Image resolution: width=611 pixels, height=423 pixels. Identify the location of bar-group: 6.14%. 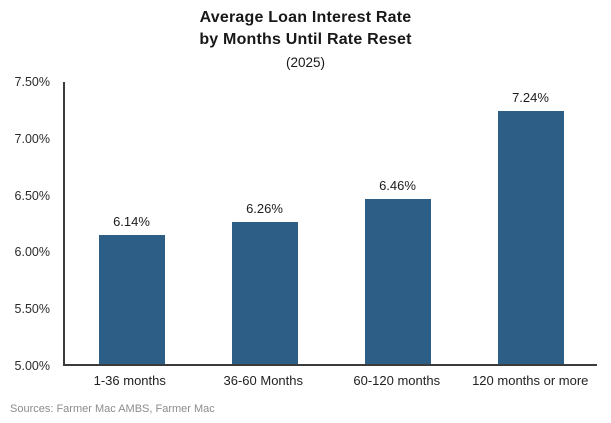
(131, 223).